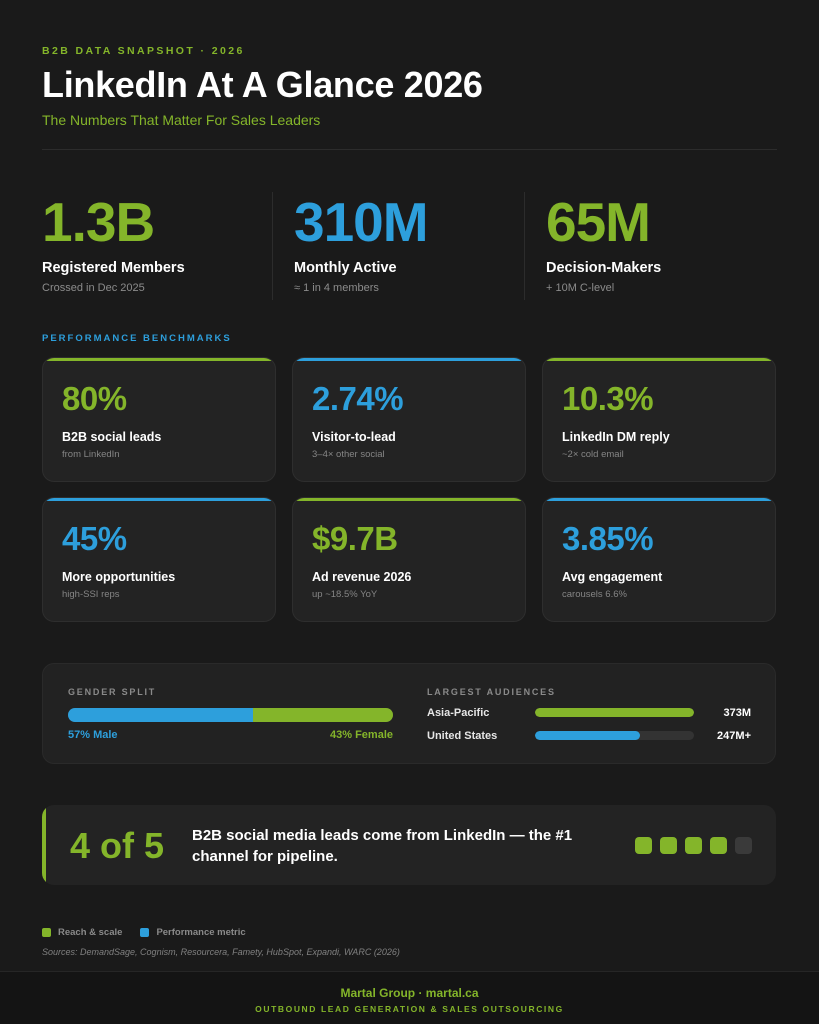  What do you see at coordinates (737, 713) in the screenshot?
I see `audience-value-asia-pacific: 373M` at bounding box center [737, 713].